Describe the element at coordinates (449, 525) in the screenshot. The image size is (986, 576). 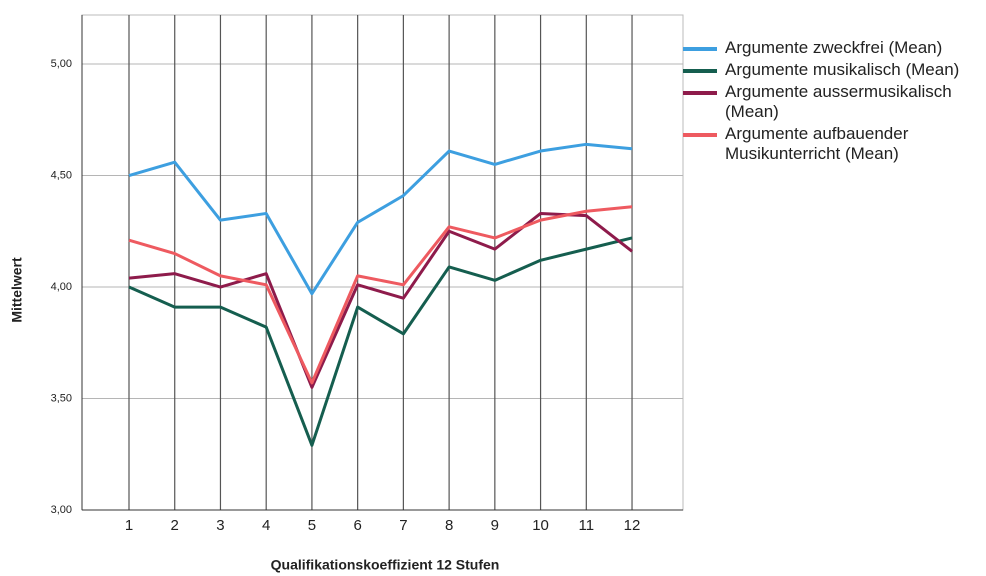
I see `x-tick-label: 8` at that location.